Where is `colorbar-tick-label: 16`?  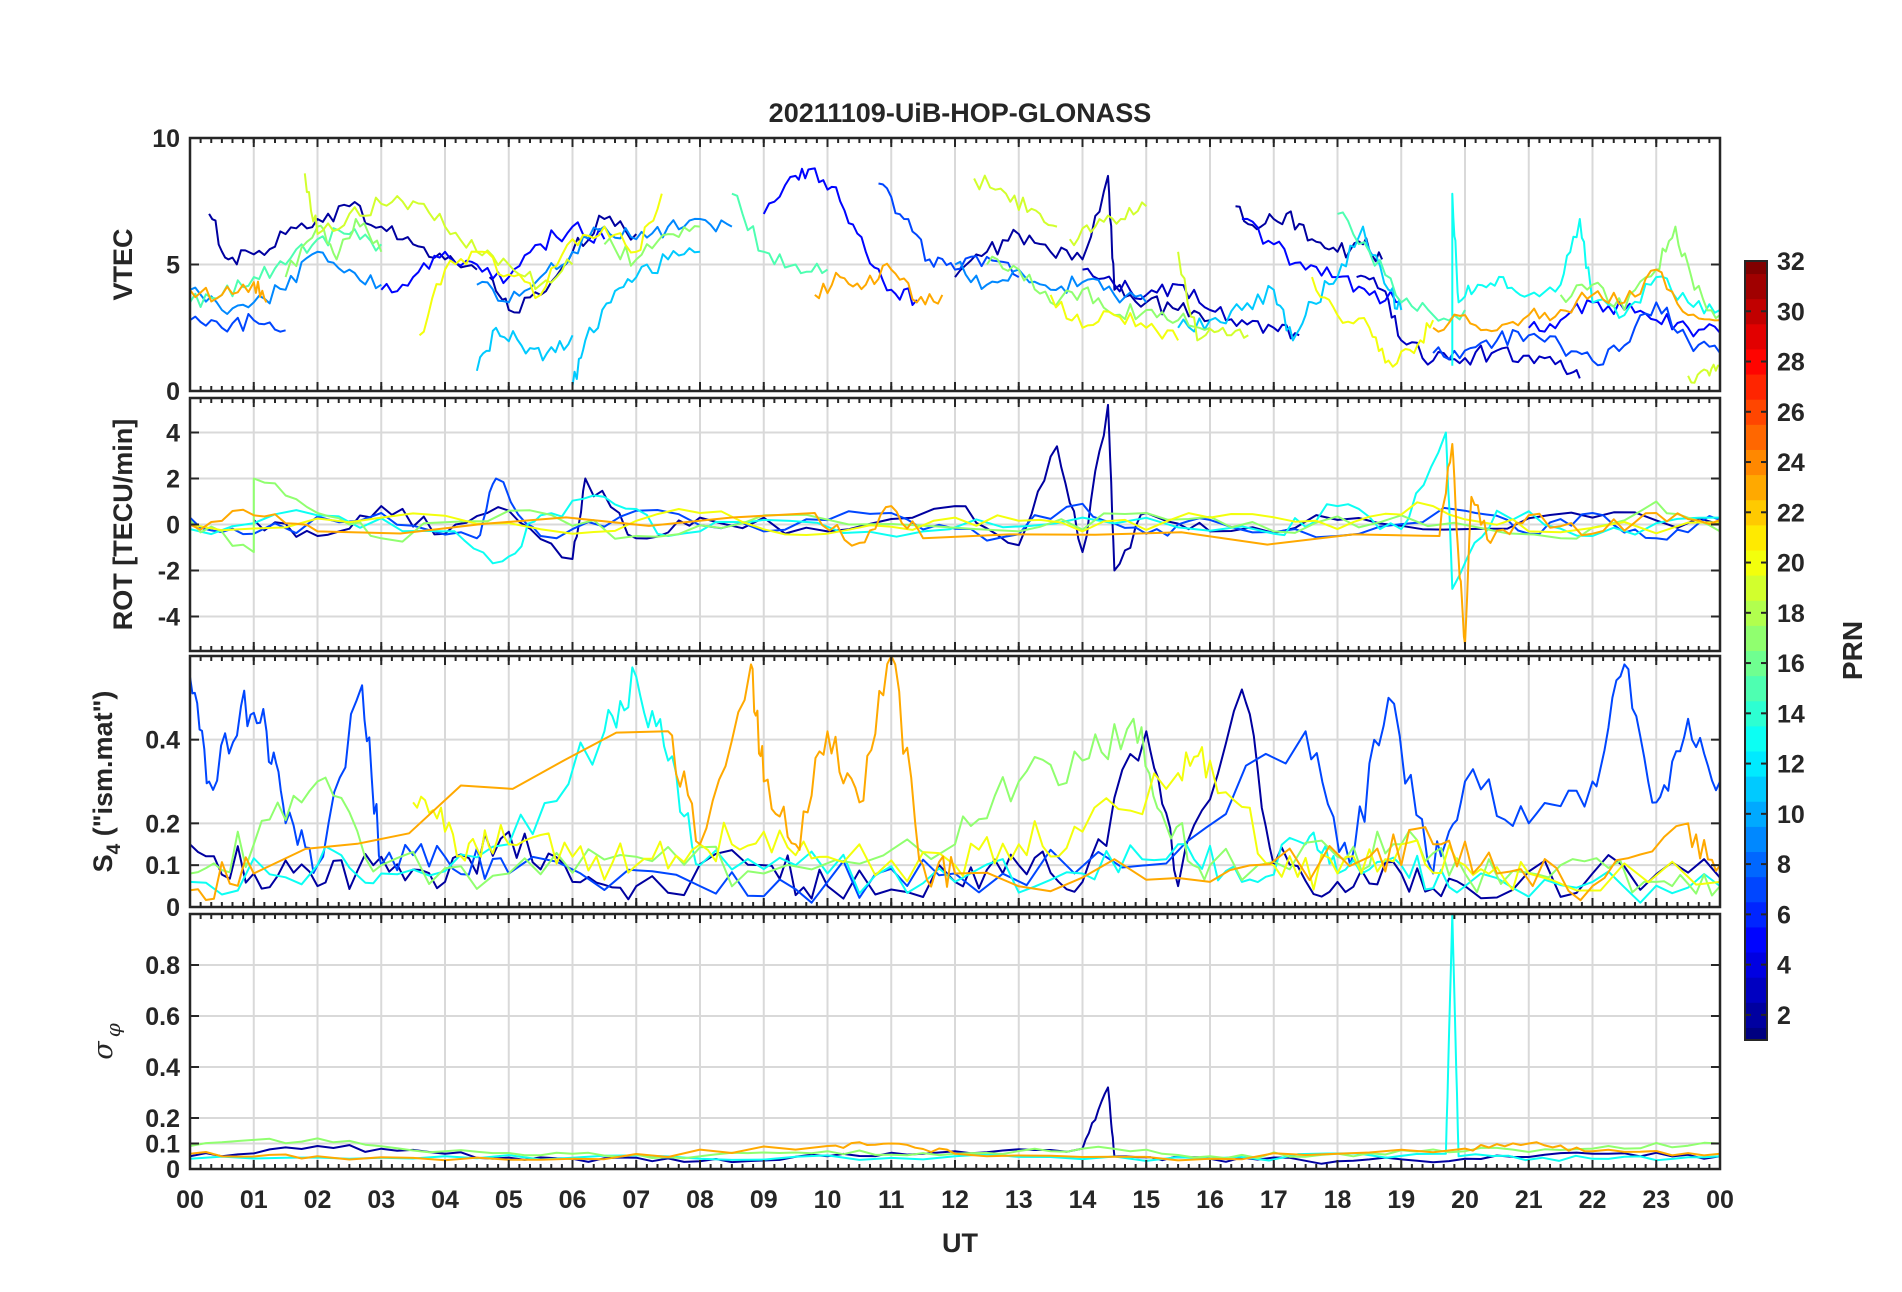 colorbar-tick-label: 16 is located at coordinates (1791, 664).